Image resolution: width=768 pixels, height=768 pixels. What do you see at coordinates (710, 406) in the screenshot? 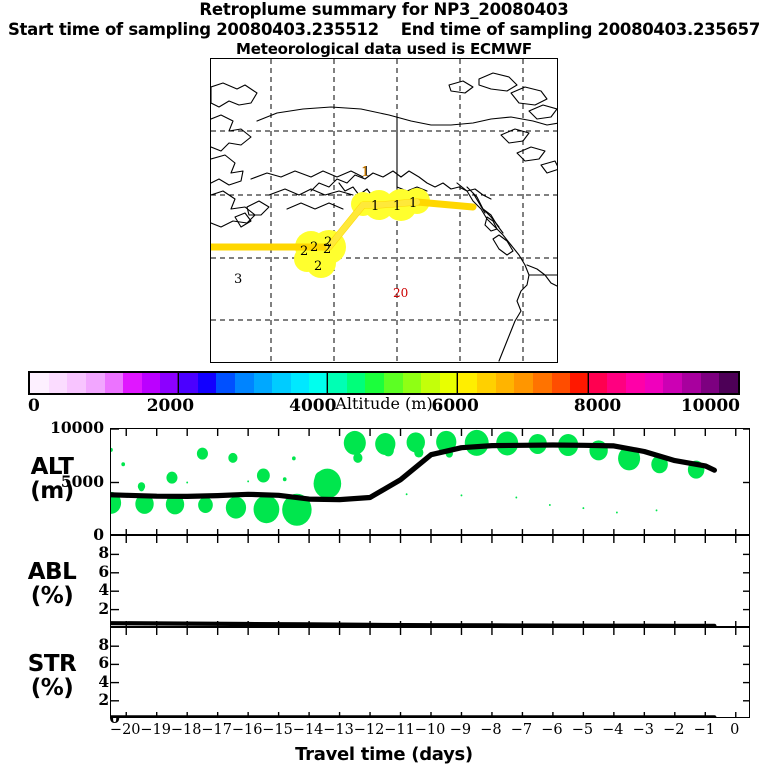
I see `colorbar-tick-label: 10000` at bounding box center [710, 406].